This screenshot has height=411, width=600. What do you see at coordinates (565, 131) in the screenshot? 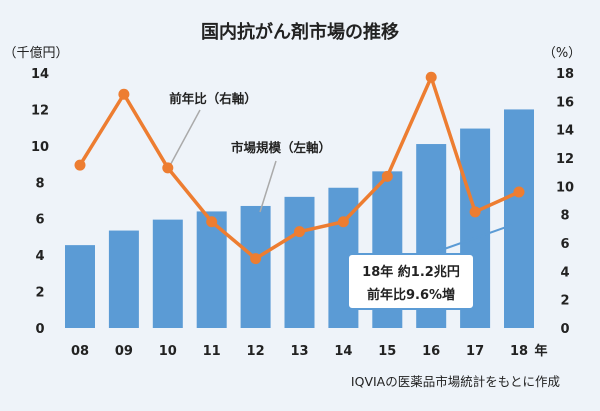
I see `right-tick-label: 14` at bounding box center [565, 131].